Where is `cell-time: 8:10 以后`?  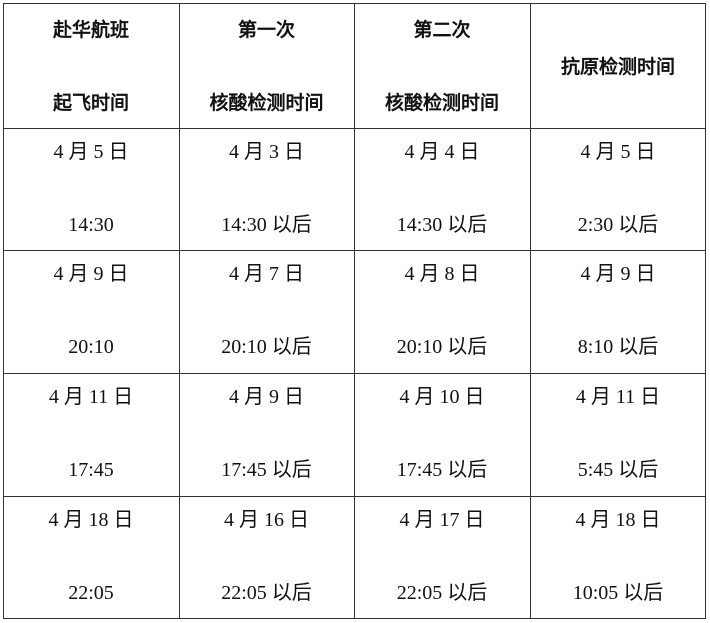 cell-time: 8:10 以后 is located at coordinates (618, 347).